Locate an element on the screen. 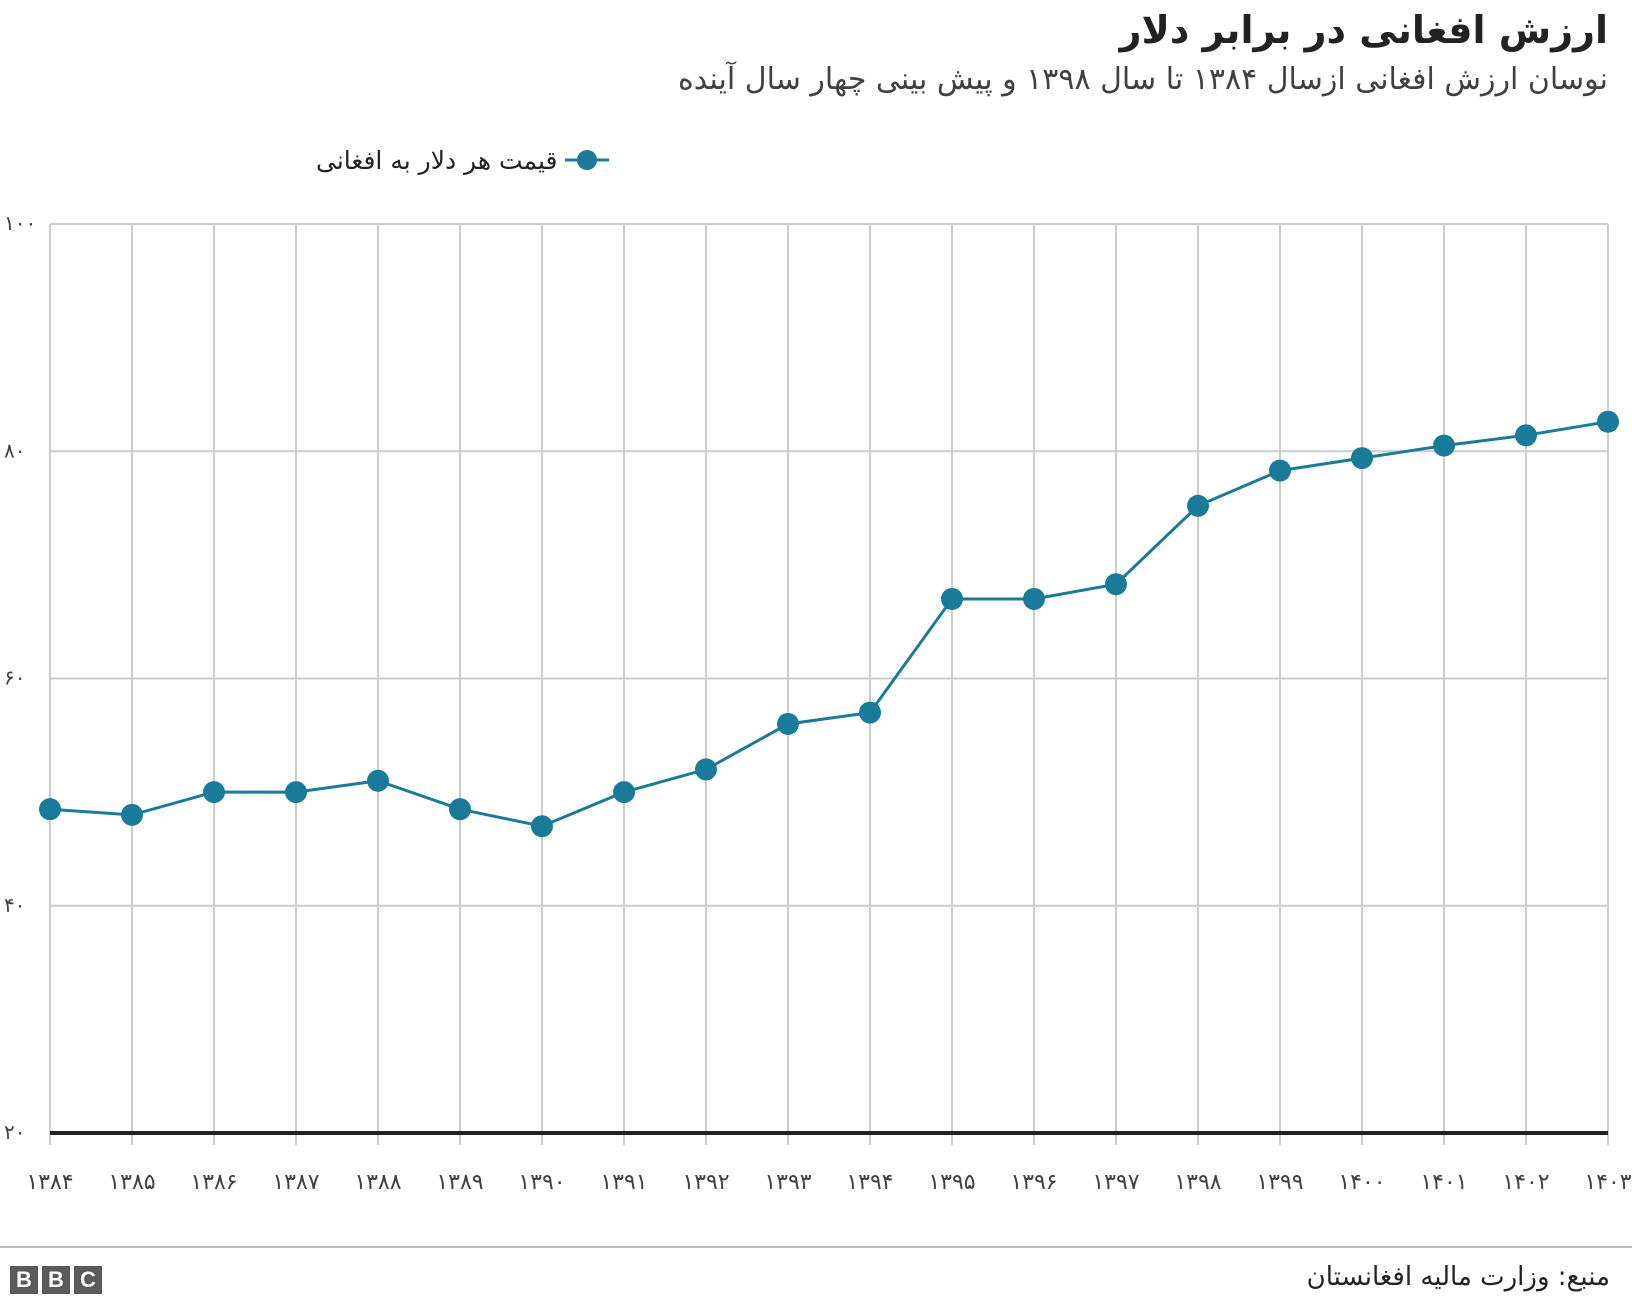 Image resolution: width=1632 pixels, height=1304 pixels. x-tick-label: ۱۳۸۷ is located at coordinates (295, 1182).